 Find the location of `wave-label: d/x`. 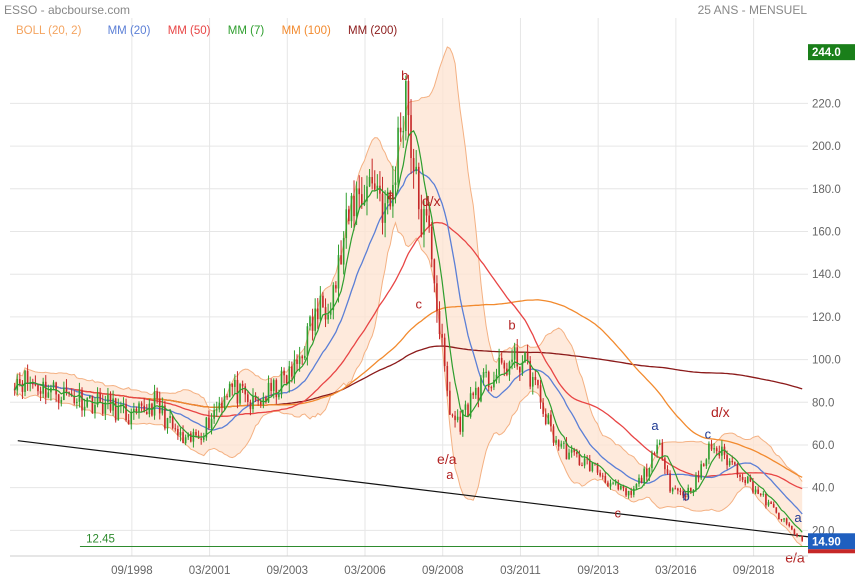

wave-label: d/x is located at coordinates (431, 201).